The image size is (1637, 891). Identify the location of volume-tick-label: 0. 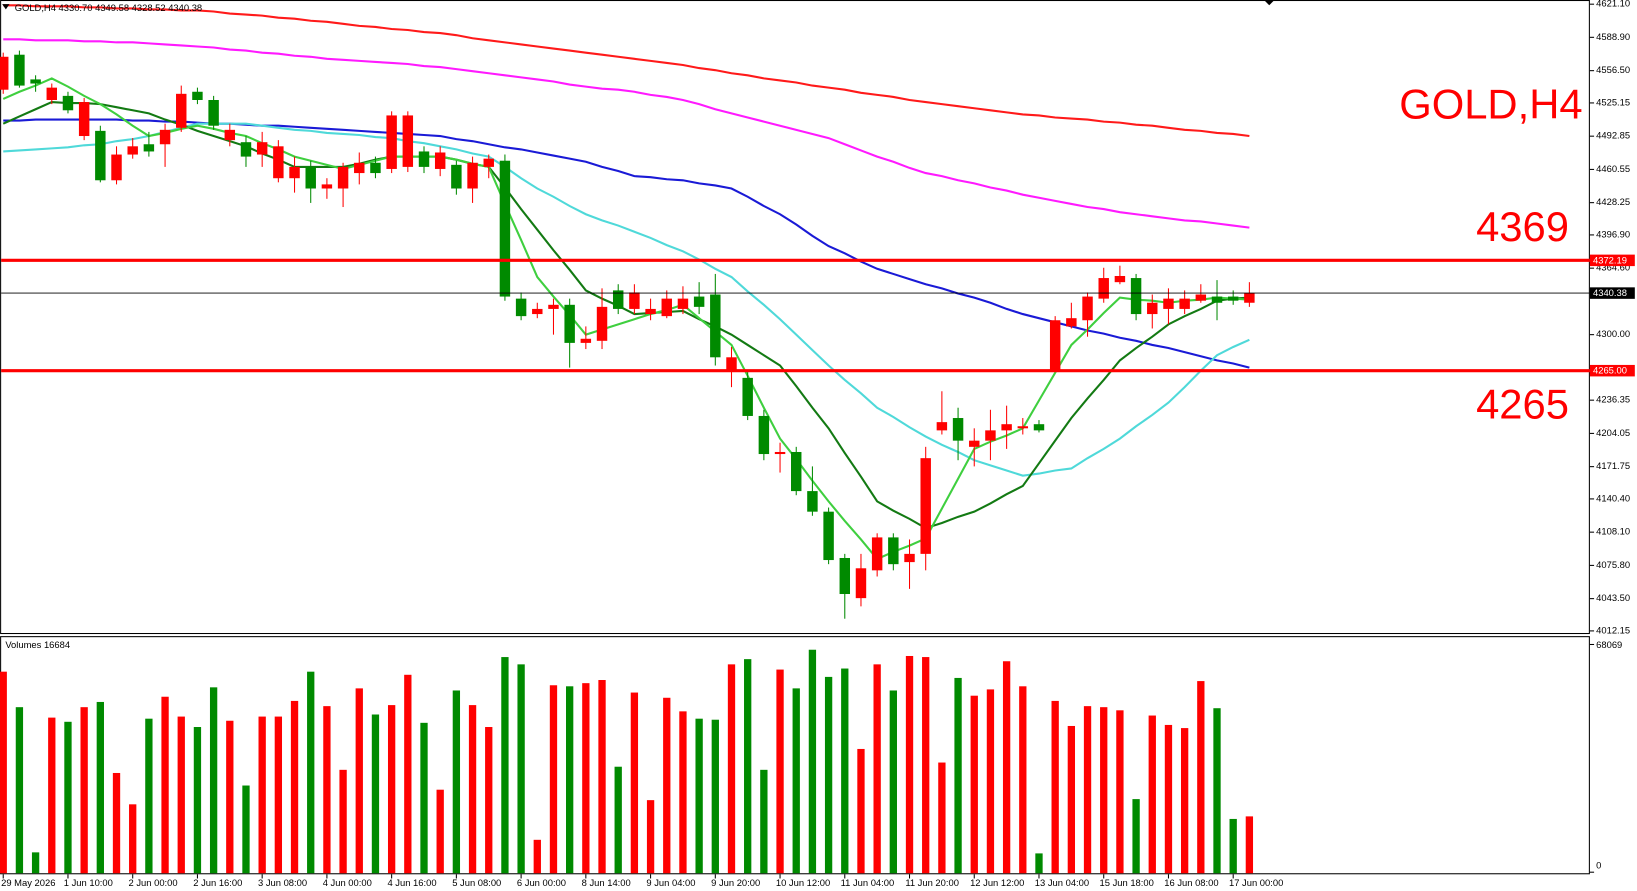
(1598, 864).